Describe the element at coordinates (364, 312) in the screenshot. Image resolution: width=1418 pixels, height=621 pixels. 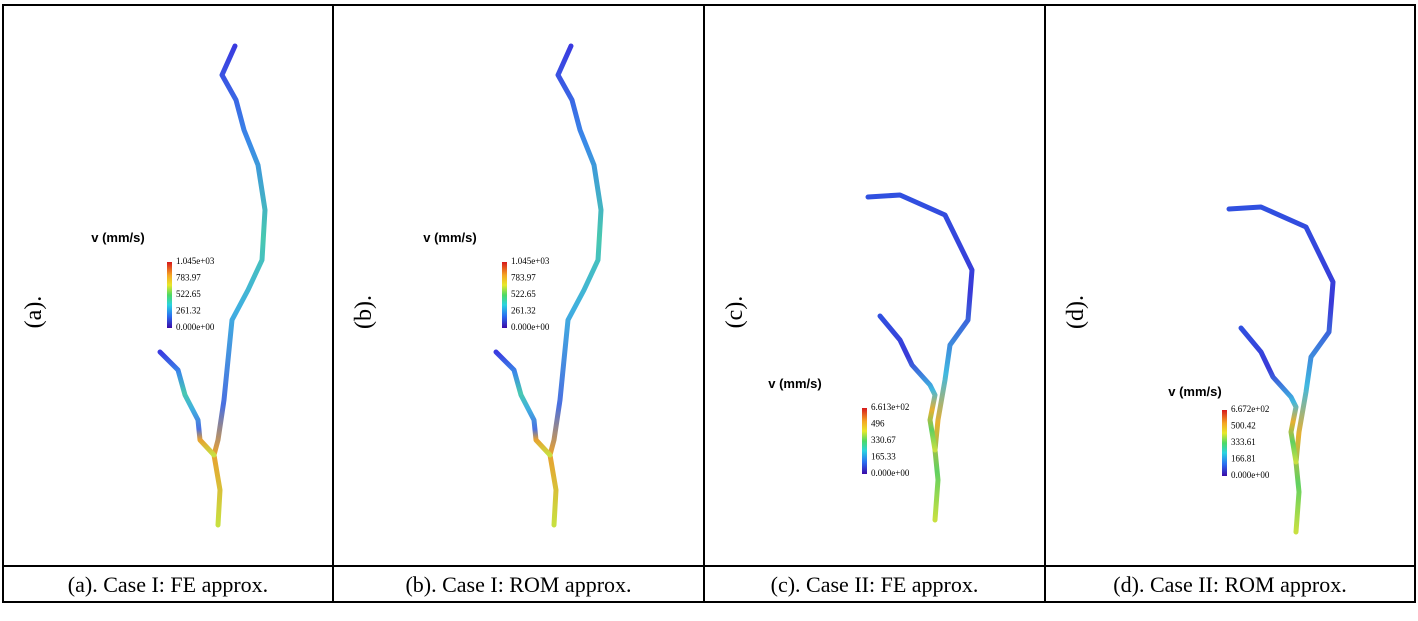
I see `side-label: (b).` at that location.